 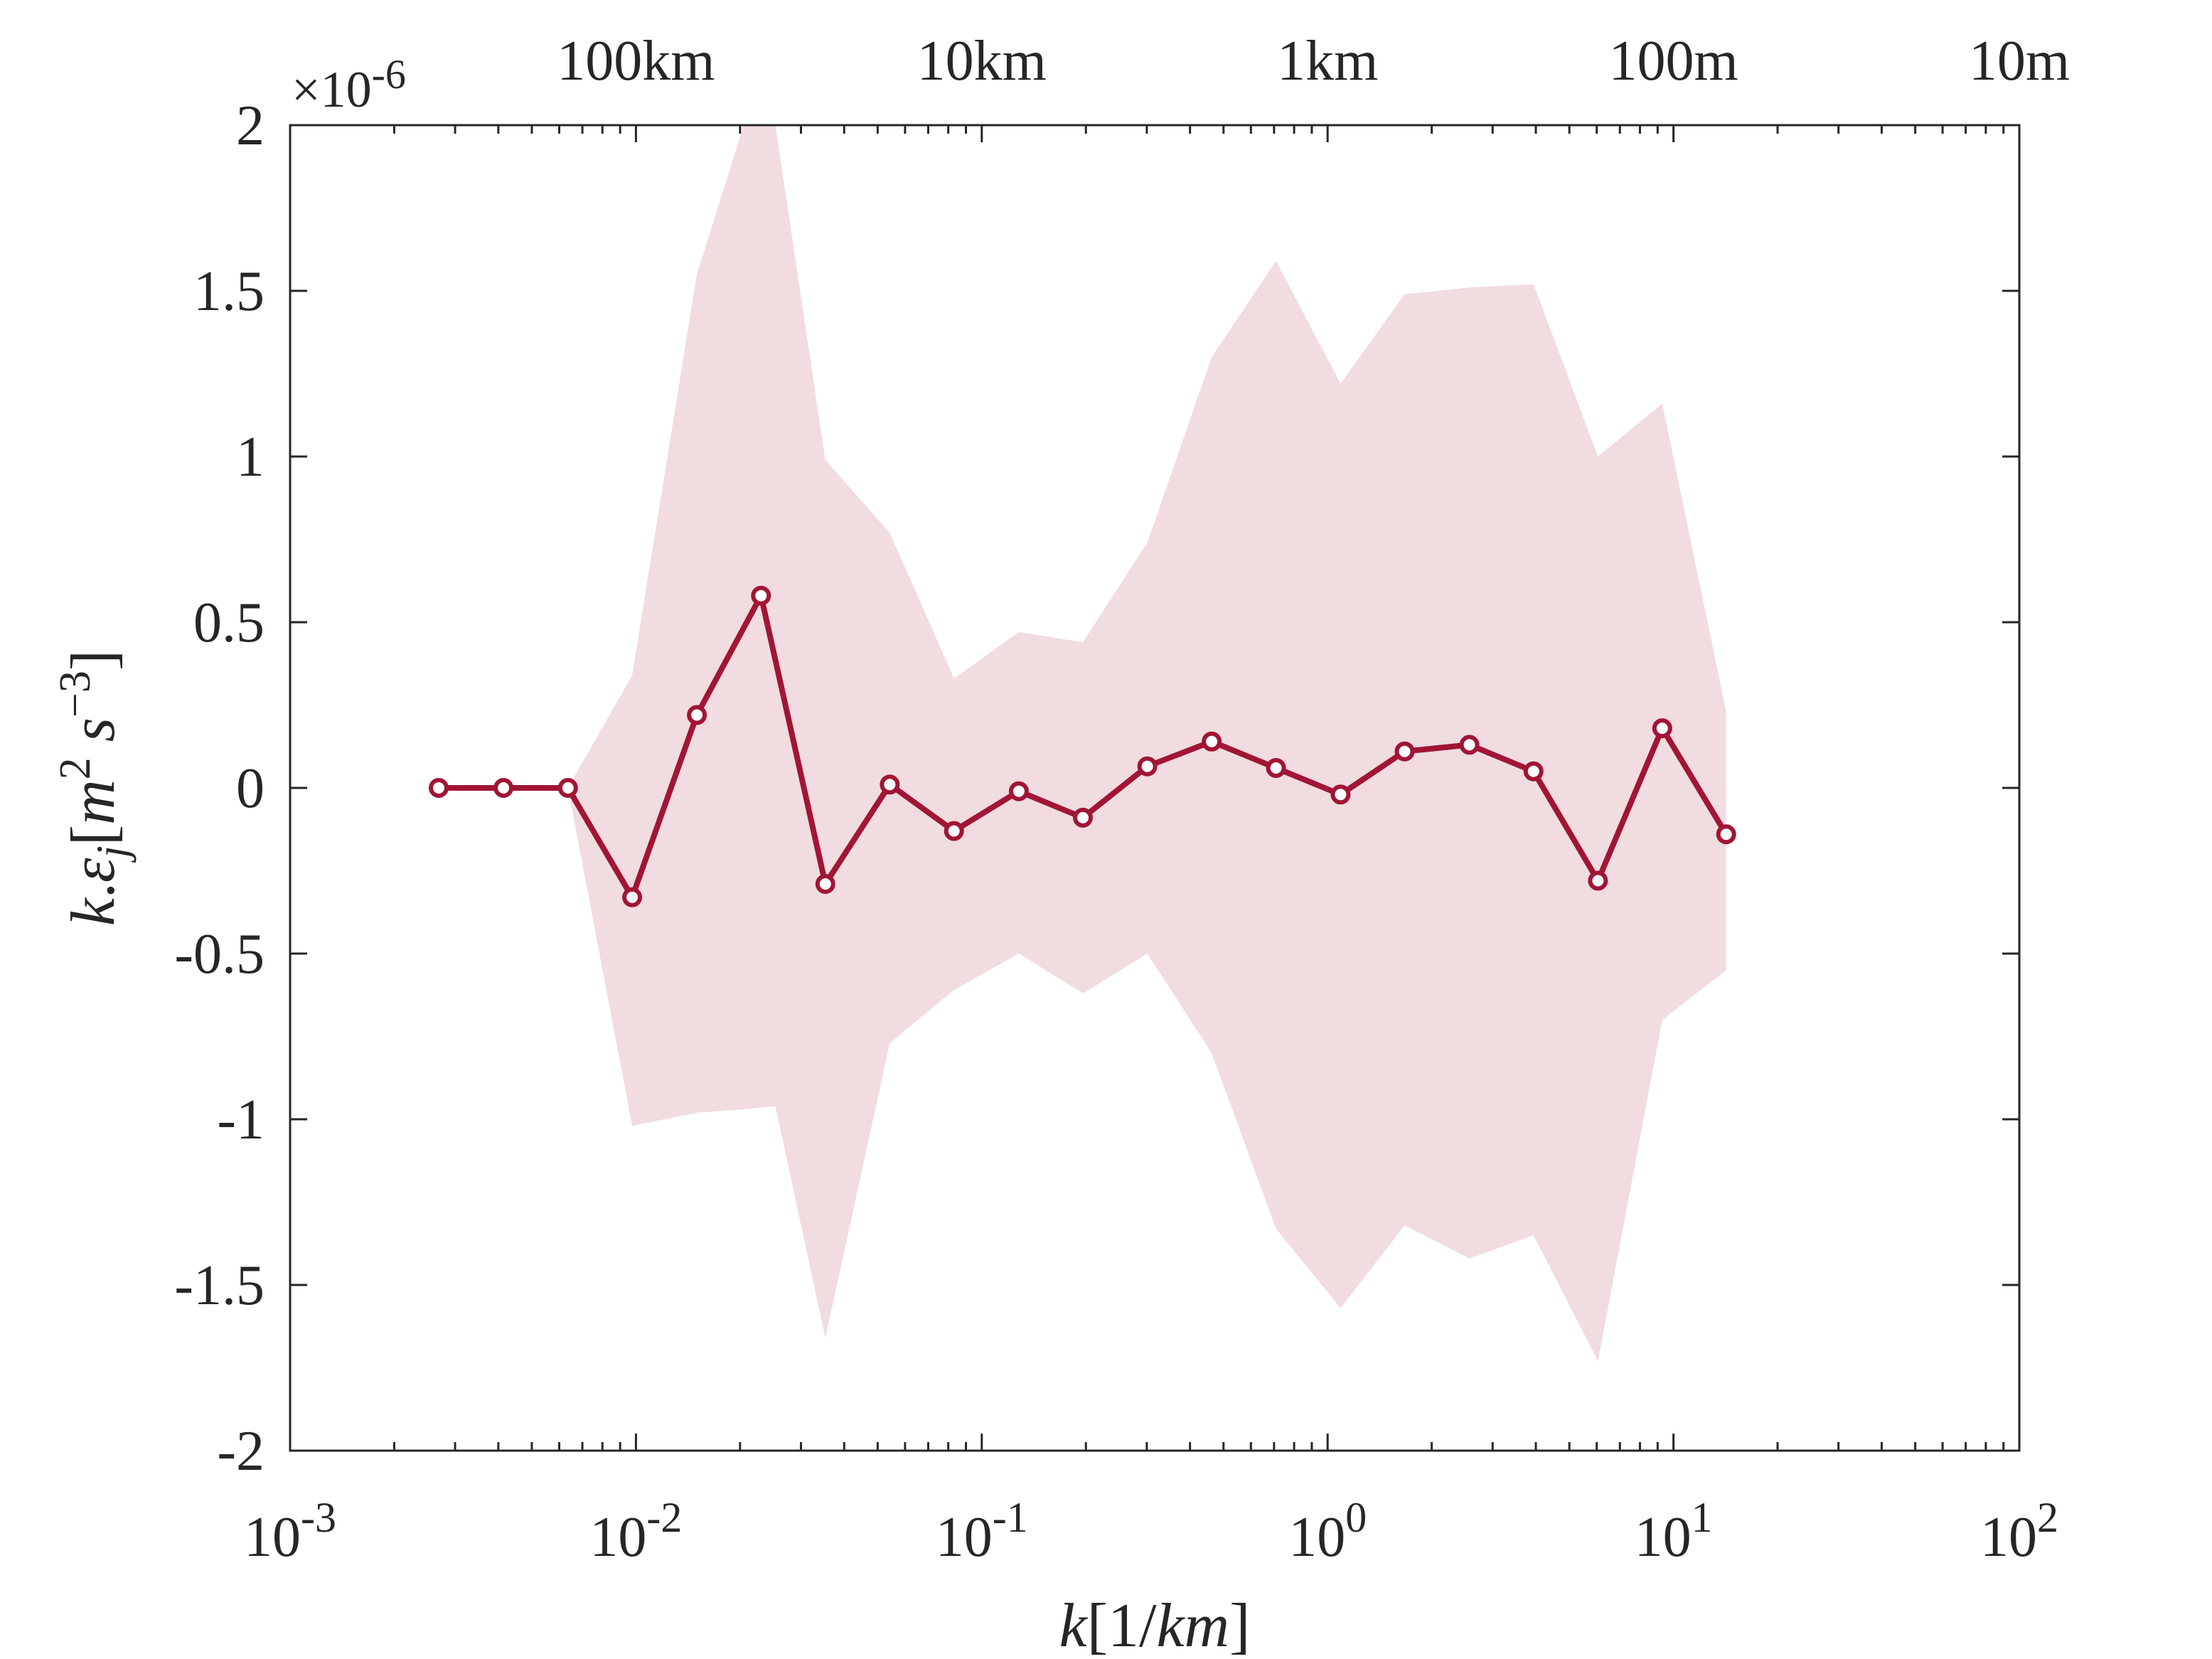 What do you see at coordinates (250, 126) in the screenshot?
I see `y-tick-label: 2` at bounding box center [250, 126].